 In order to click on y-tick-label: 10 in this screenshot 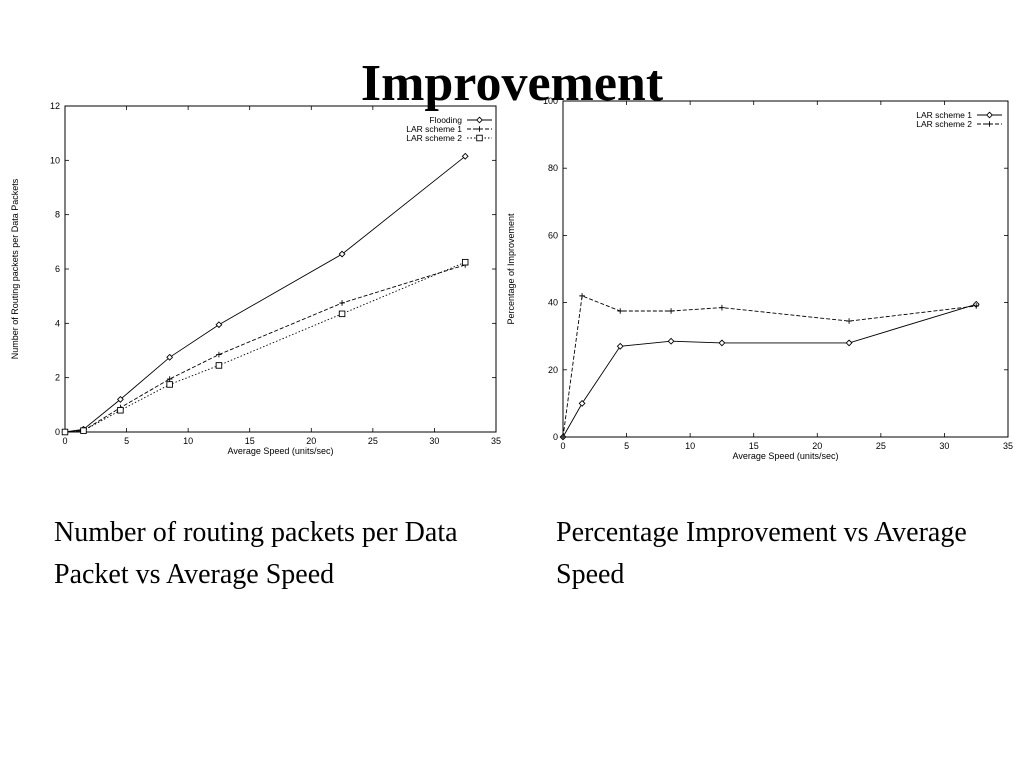, I will do `click(55, 160)`.